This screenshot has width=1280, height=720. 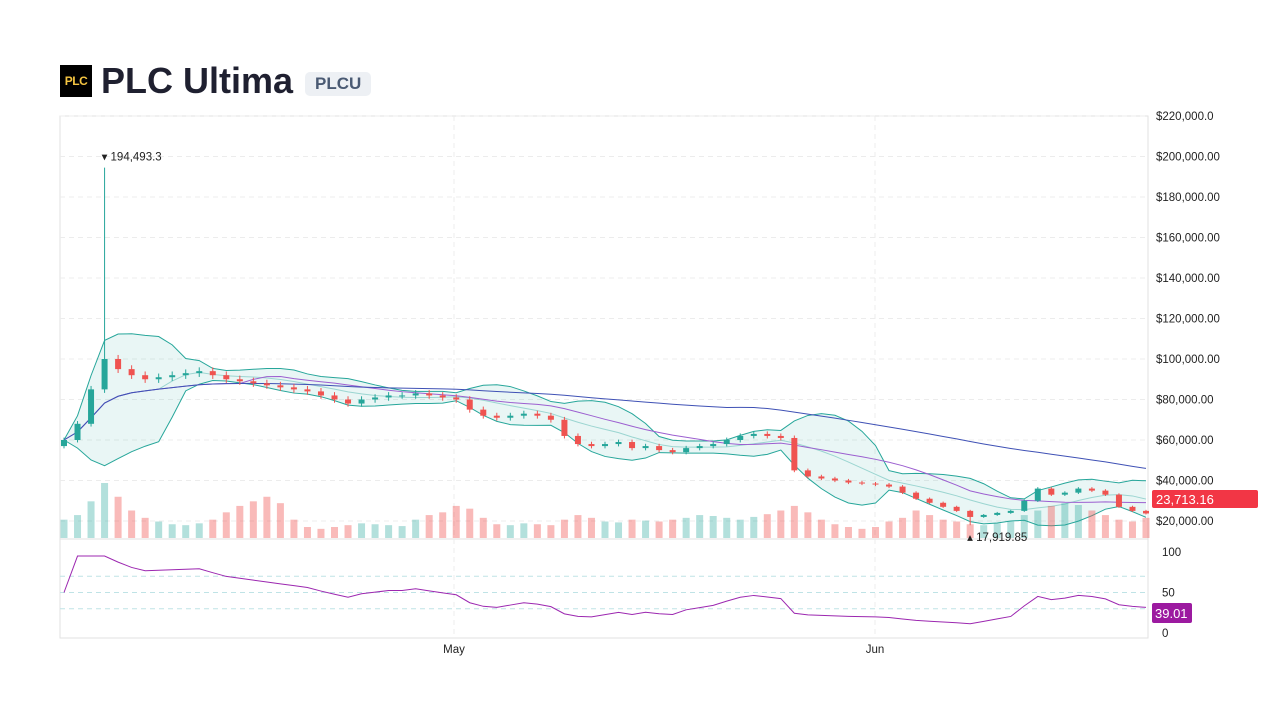 What do you see at coordinates (1185, 522) in the screenshot?
I see `price-tick-label: $20,000.00` at bounding box center [1185, 522].